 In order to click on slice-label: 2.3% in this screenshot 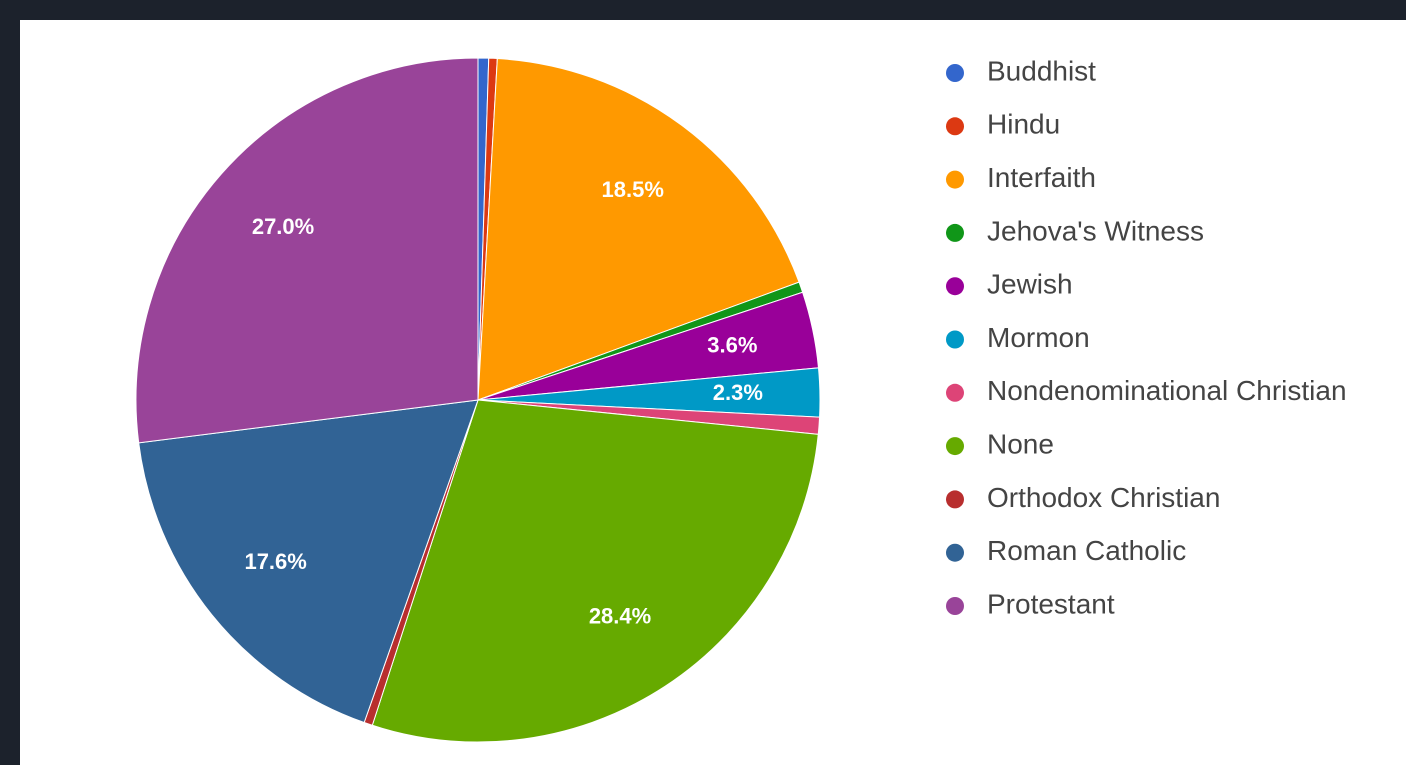, I will do `click(738, 392)`.